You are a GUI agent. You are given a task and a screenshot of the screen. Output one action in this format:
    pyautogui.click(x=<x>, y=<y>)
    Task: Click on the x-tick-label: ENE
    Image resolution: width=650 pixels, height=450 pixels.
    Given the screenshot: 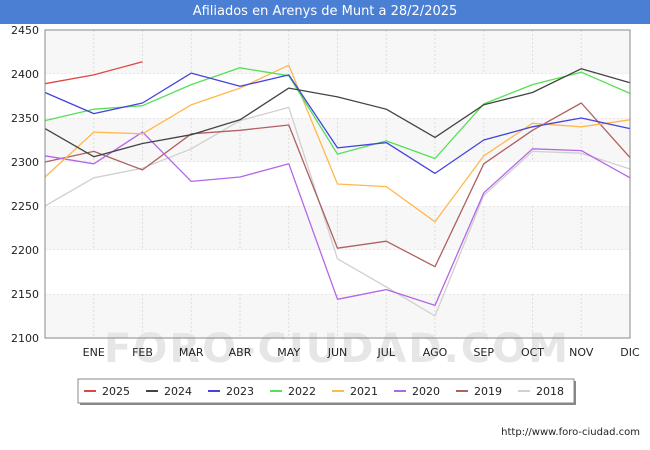 What is the action you would take?
    pyautogui.click(x=94, y=352)
    